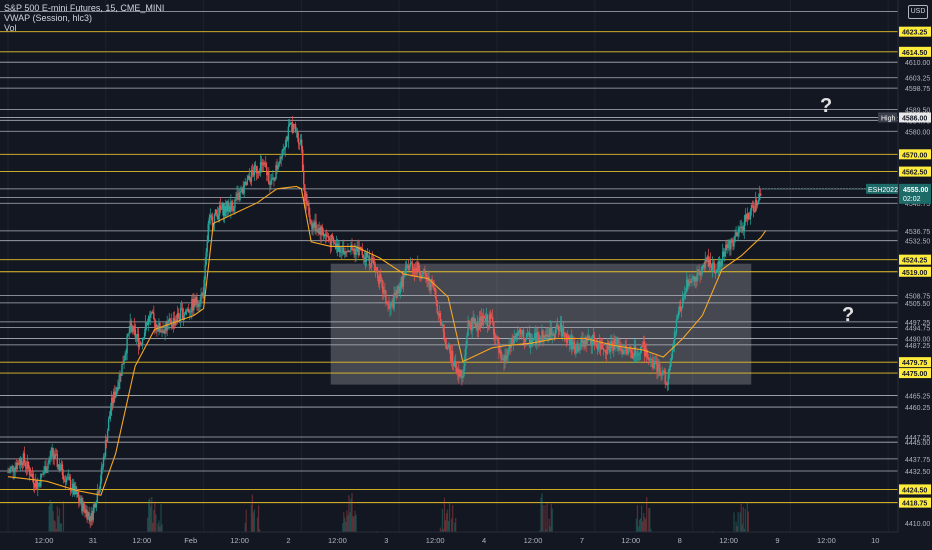  Describe the element at coordinates (582, 540) in the screenshot. I see `x-tick-label: 7` at that location.